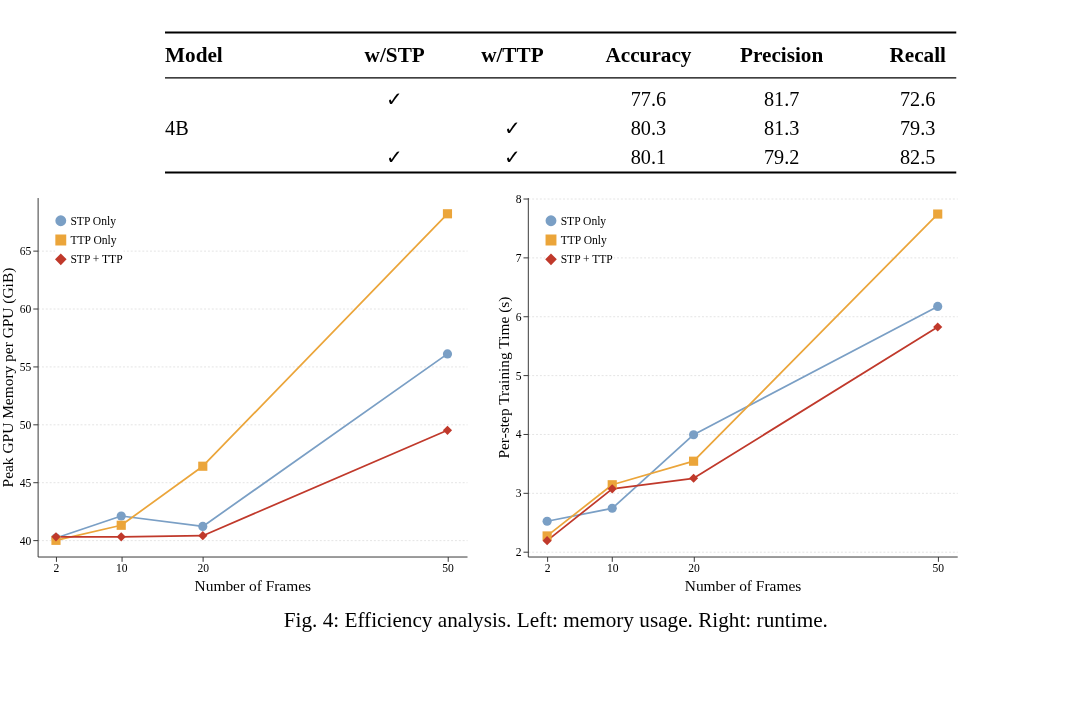 The width and height of the screenshot is (1074, 717). I want to click on category-label: Accuracy, so click(648, 55).